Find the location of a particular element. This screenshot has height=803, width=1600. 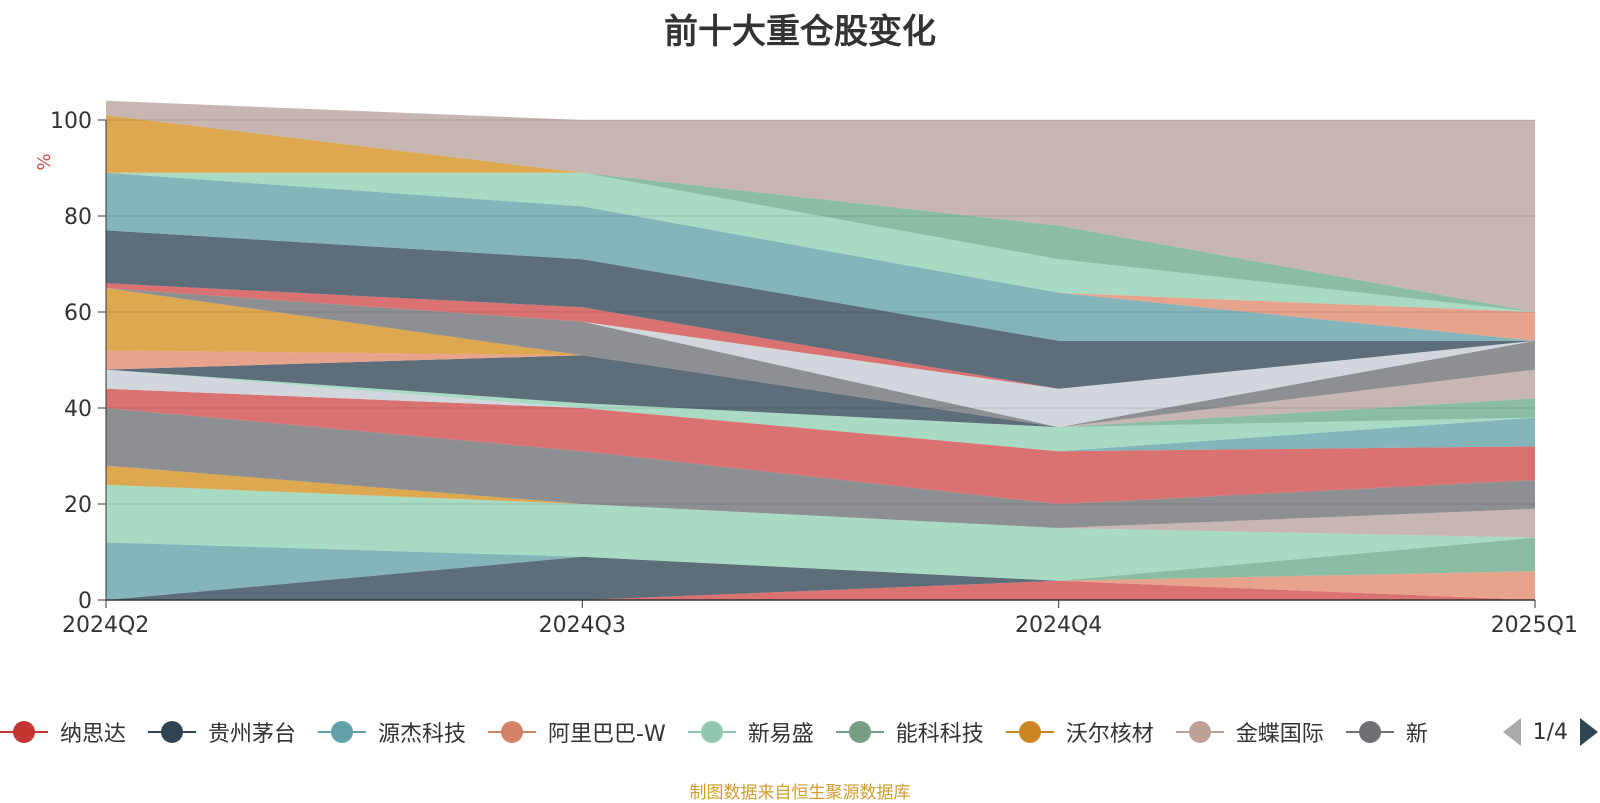

legend-item: 新 is located at coordinates (1386, 732).